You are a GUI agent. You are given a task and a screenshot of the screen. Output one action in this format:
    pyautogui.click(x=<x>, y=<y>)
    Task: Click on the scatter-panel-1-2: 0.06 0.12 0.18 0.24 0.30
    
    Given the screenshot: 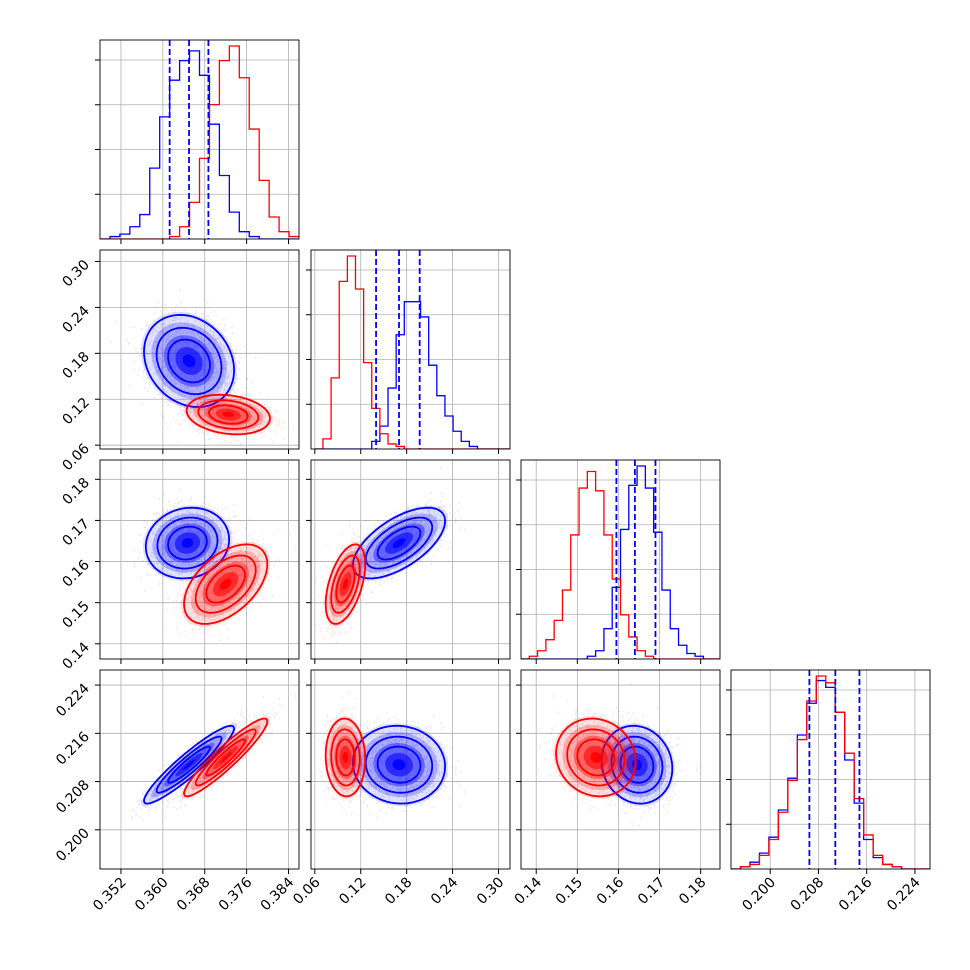 What is the action you would take?
    pyautogui.click(x=179, y=361)
    